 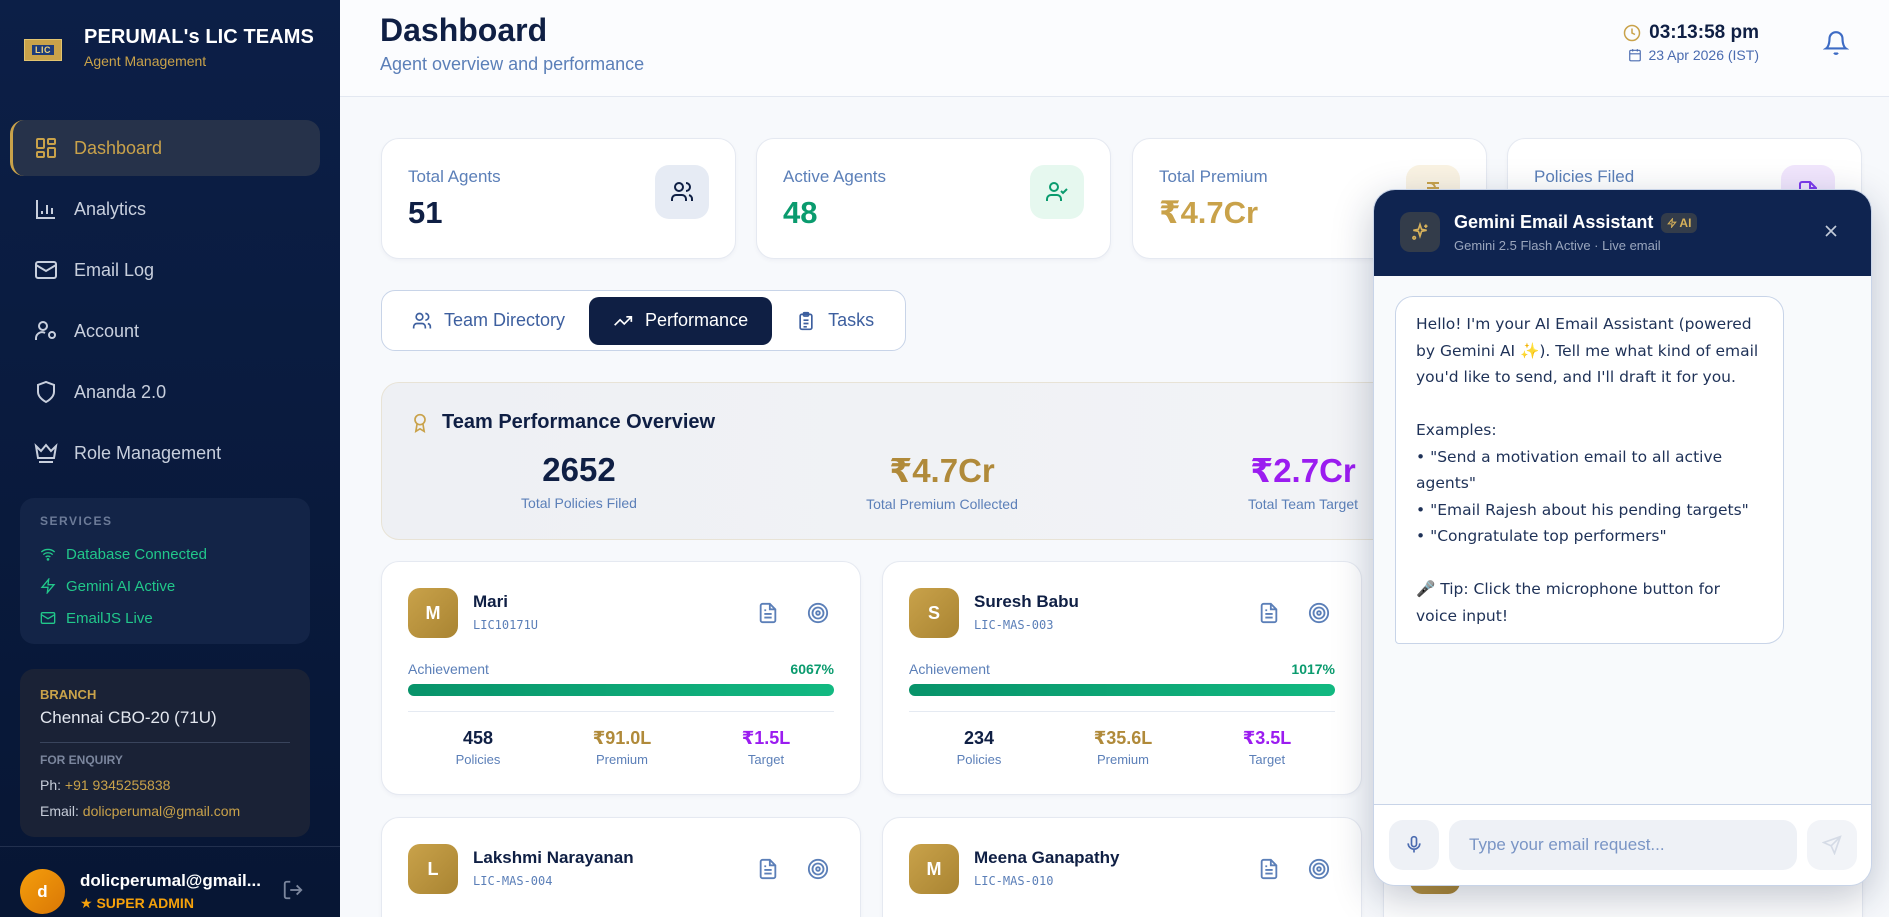 I want to click on ai-badge: AI, so click(x=1679, y=222).